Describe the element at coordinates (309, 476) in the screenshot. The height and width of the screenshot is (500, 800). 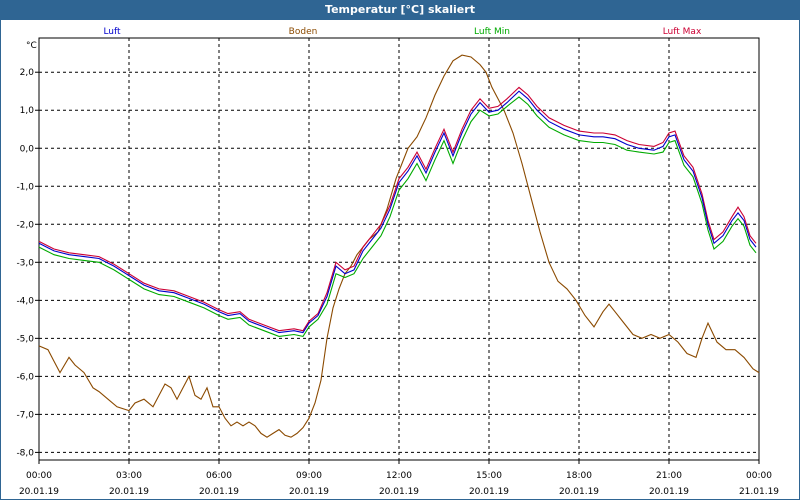
I see `x-tick-label-time: 09:00` at that location.